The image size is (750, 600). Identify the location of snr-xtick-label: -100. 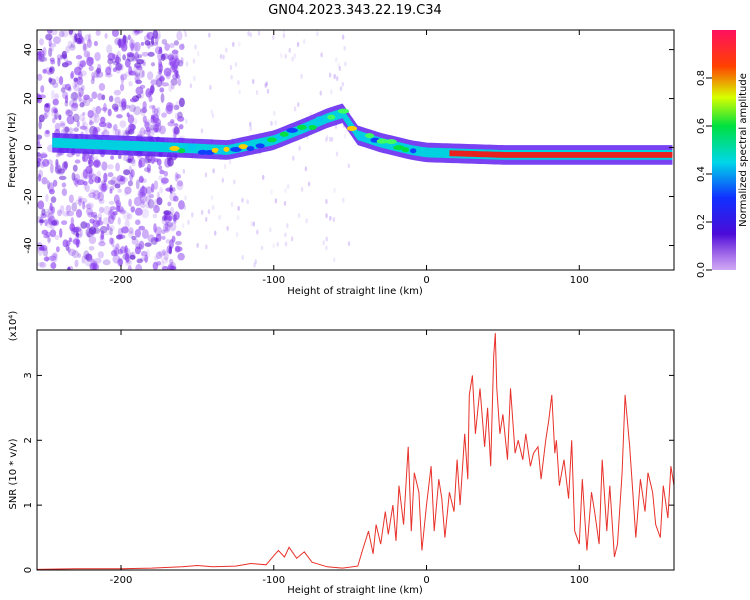
(273, 580).